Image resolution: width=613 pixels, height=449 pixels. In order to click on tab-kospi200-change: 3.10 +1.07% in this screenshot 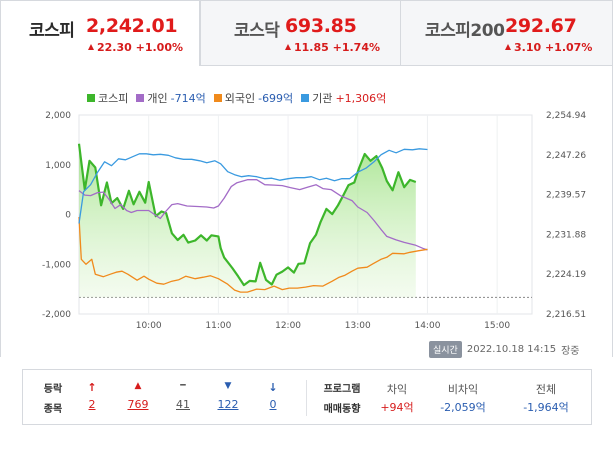, I will do `click(548, 47)`.